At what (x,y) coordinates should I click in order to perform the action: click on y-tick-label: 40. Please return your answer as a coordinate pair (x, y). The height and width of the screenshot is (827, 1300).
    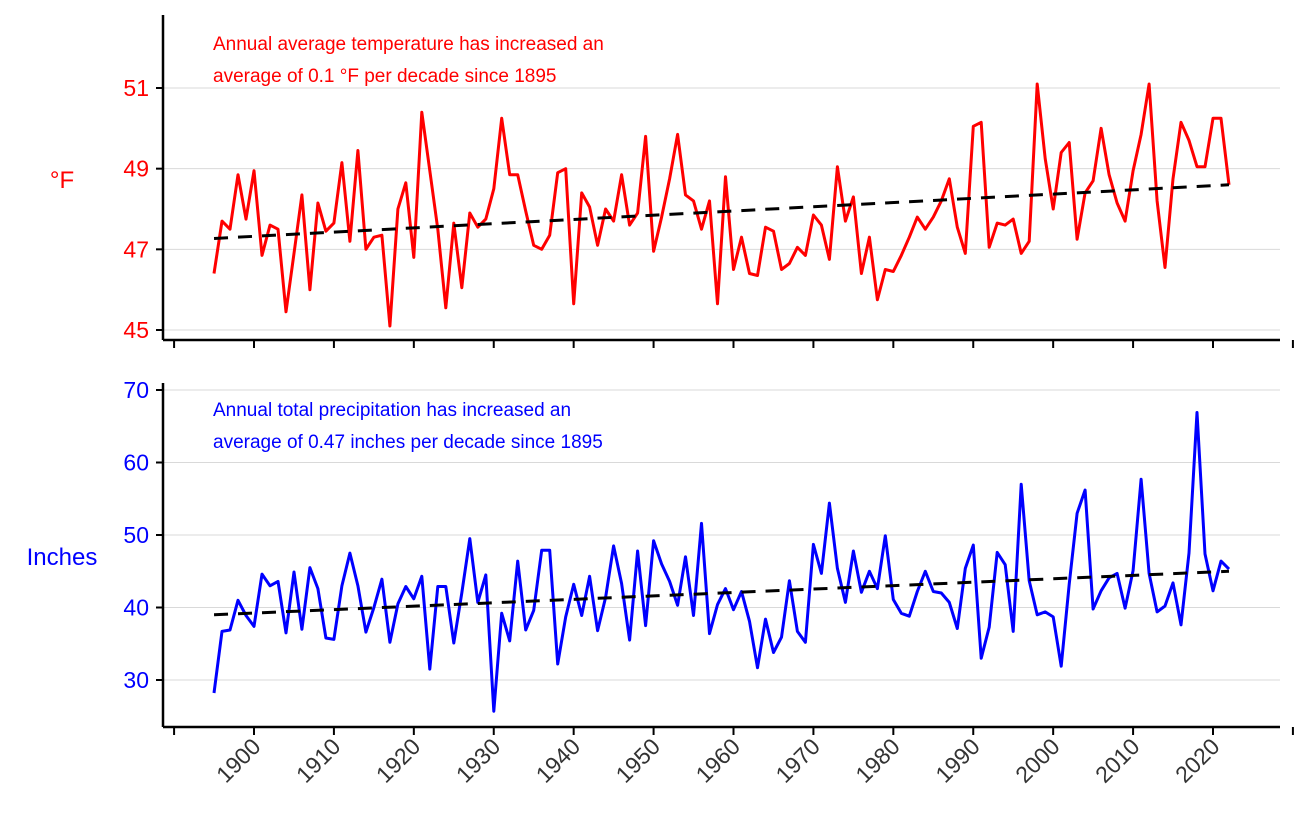
    Looking at the image, I should click on (136, 608).